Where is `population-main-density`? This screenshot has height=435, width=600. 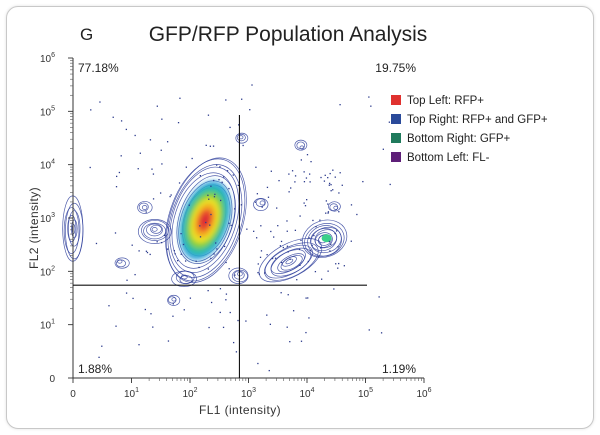
population-main-density is located at coordinates (205, 220).